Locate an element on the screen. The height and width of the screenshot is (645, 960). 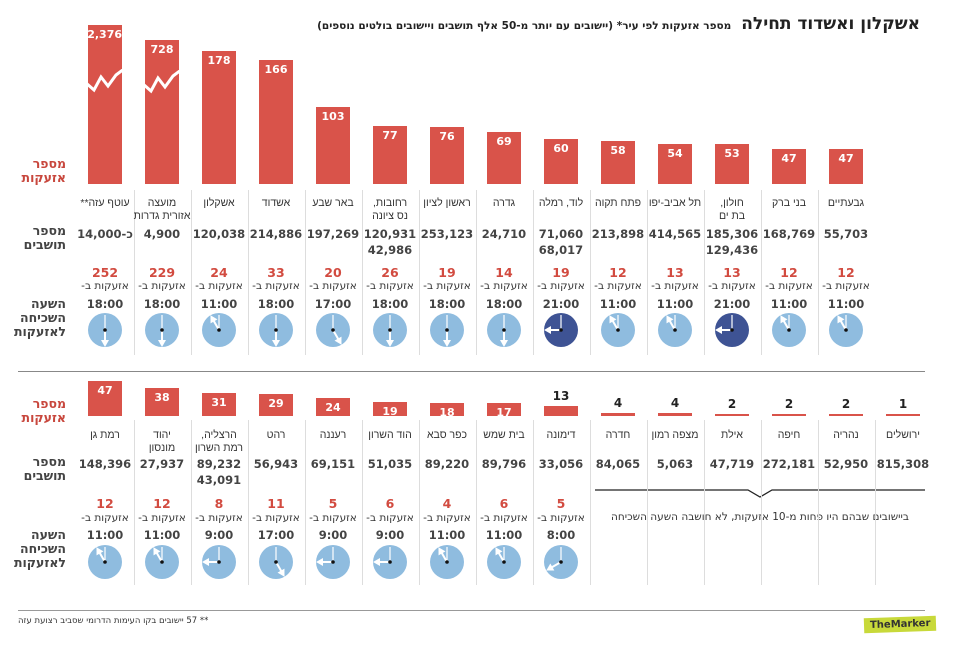
population-value: 43,091 is located at coordinates (219, 480).